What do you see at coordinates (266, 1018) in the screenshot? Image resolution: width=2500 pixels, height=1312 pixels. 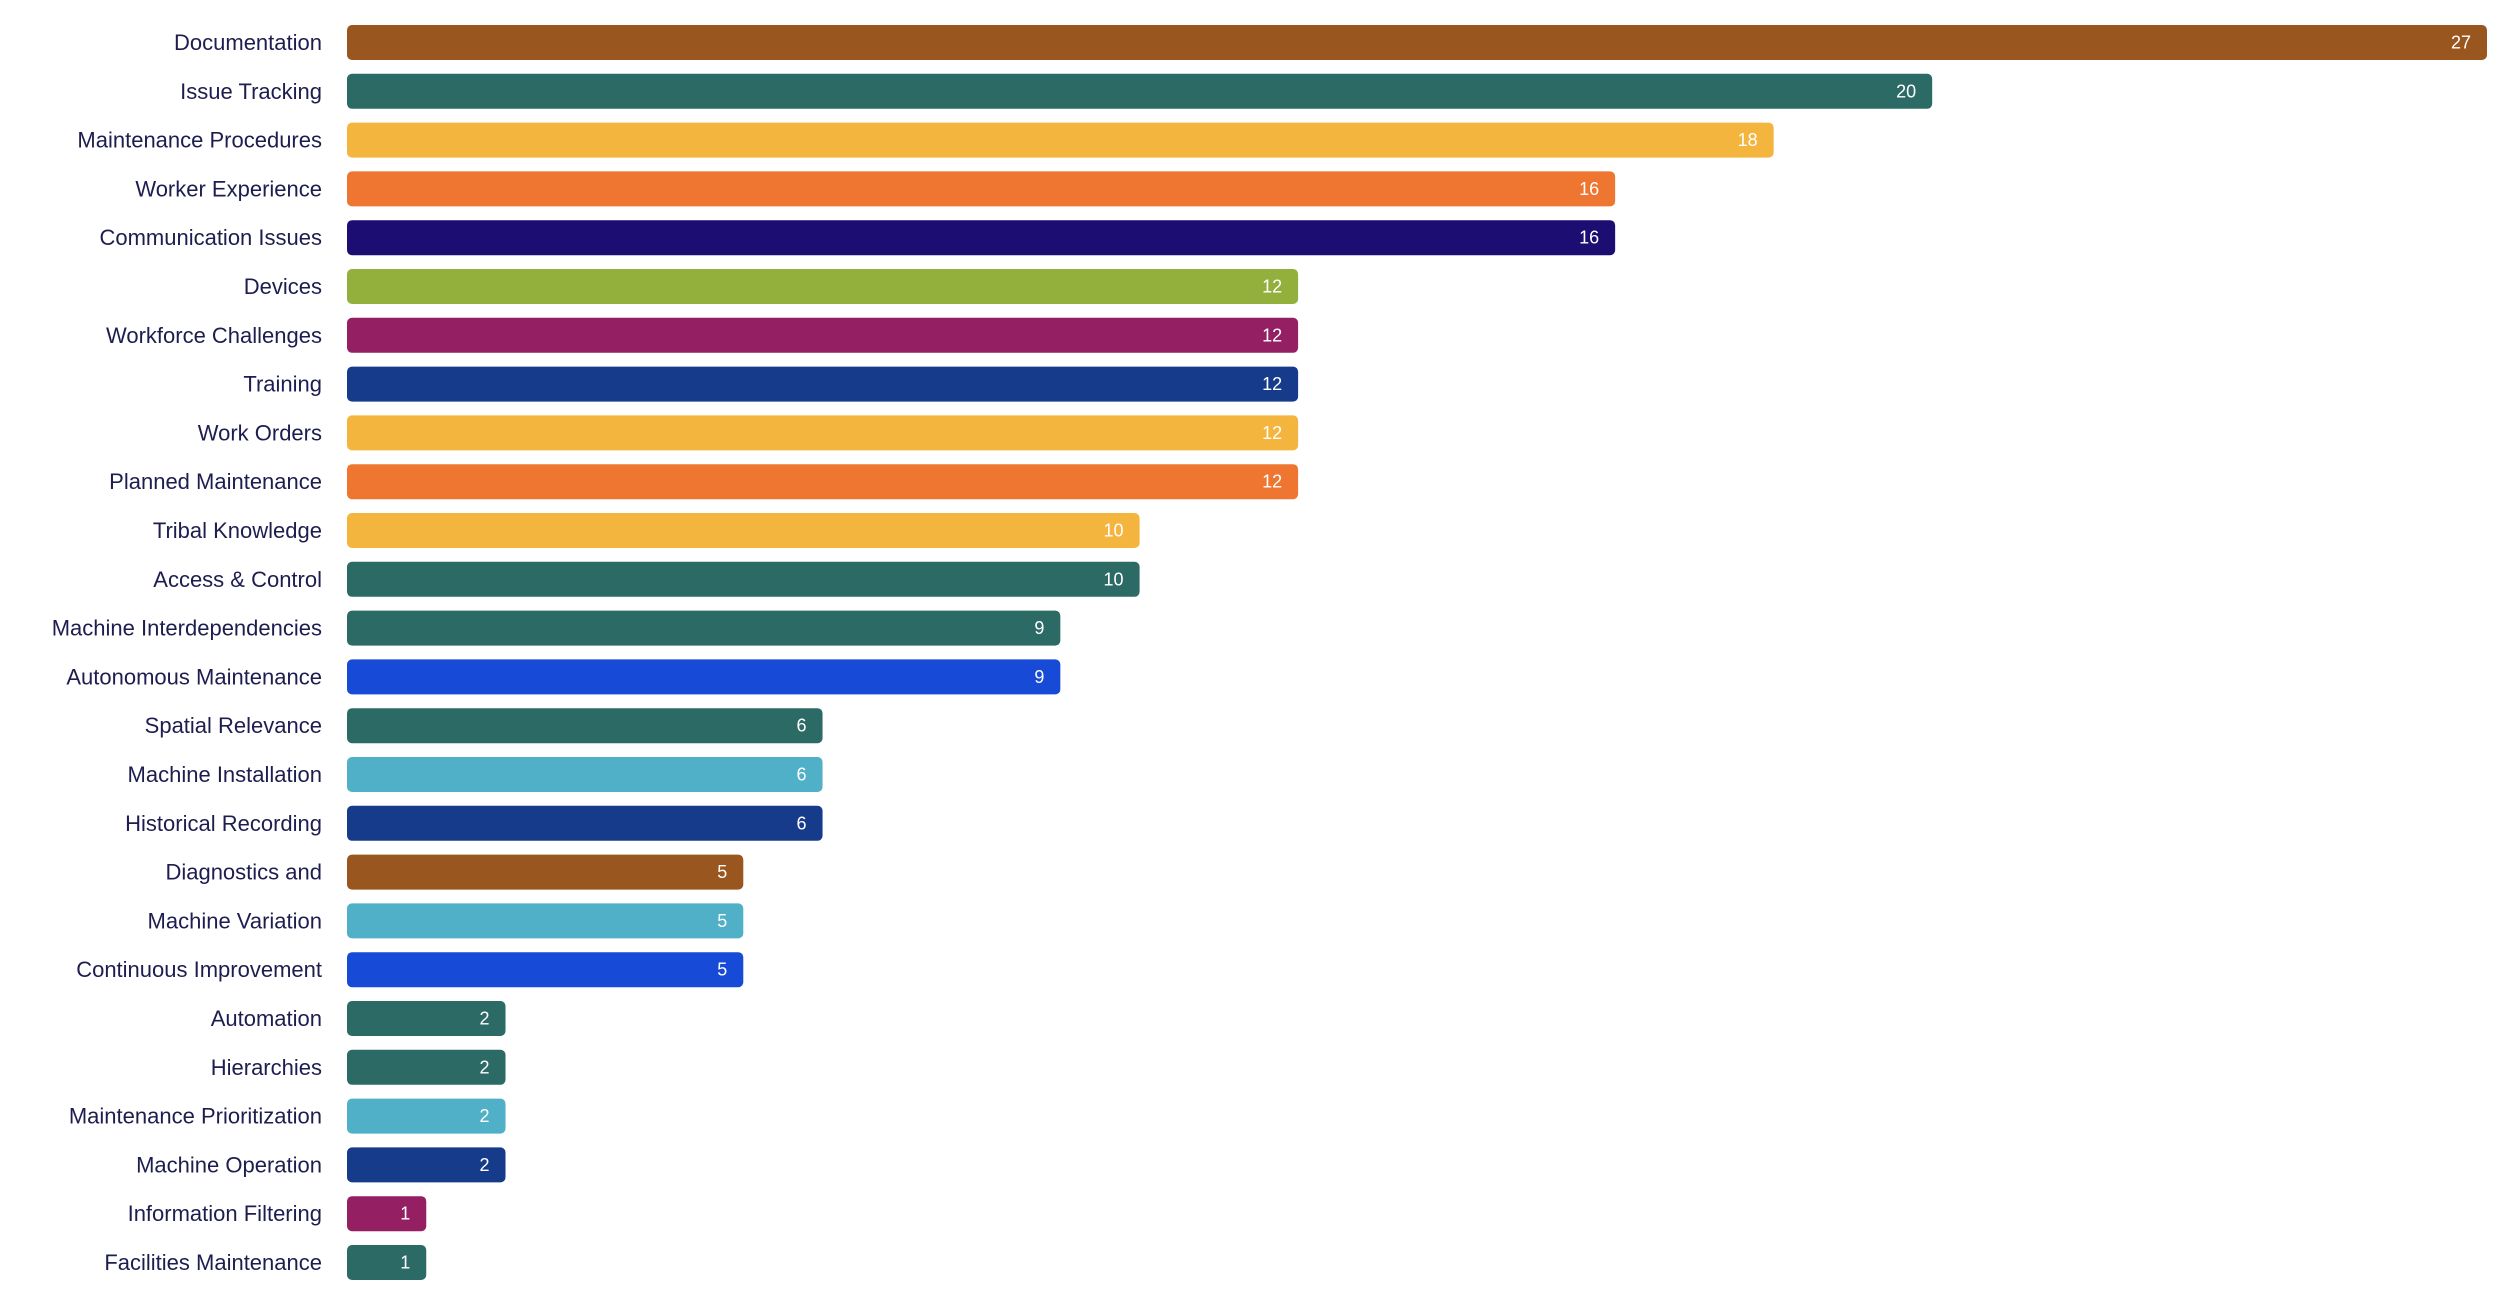 I see `category-label: Automation` at bounding box center [266, 1018].